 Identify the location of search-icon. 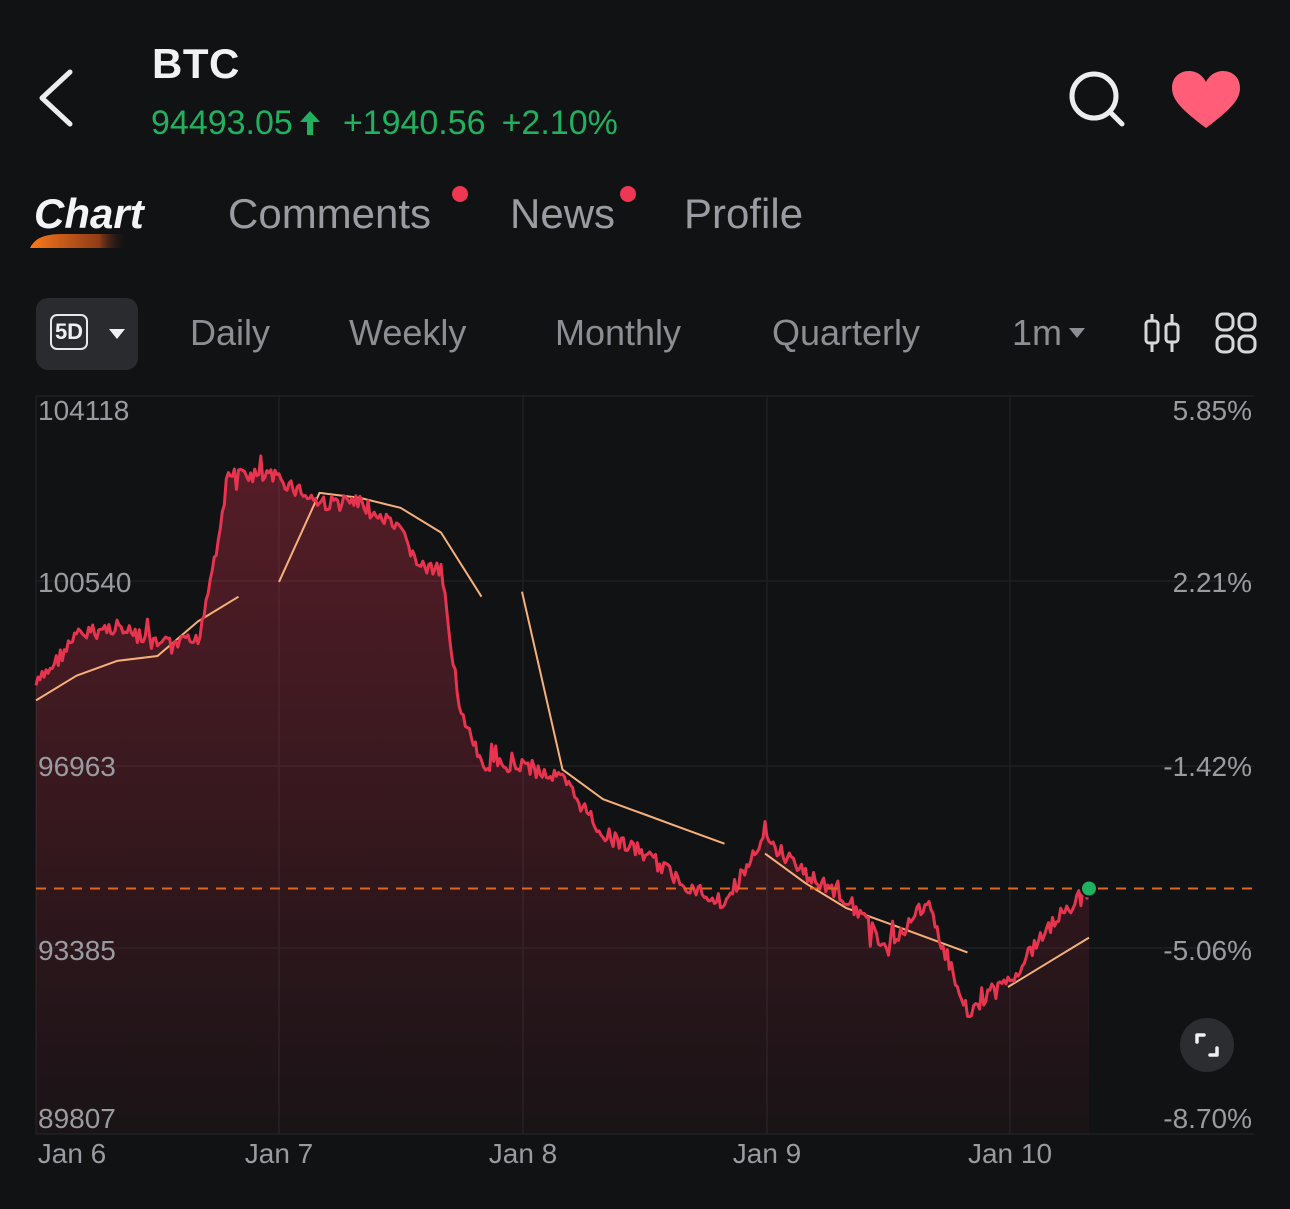
(1097, 99).